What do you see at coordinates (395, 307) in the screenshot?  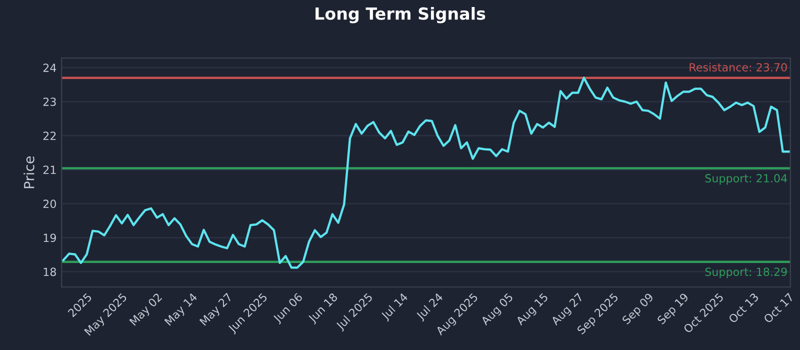 I see `x-tick-label: Jul 14` at bounding box center [395, 307].